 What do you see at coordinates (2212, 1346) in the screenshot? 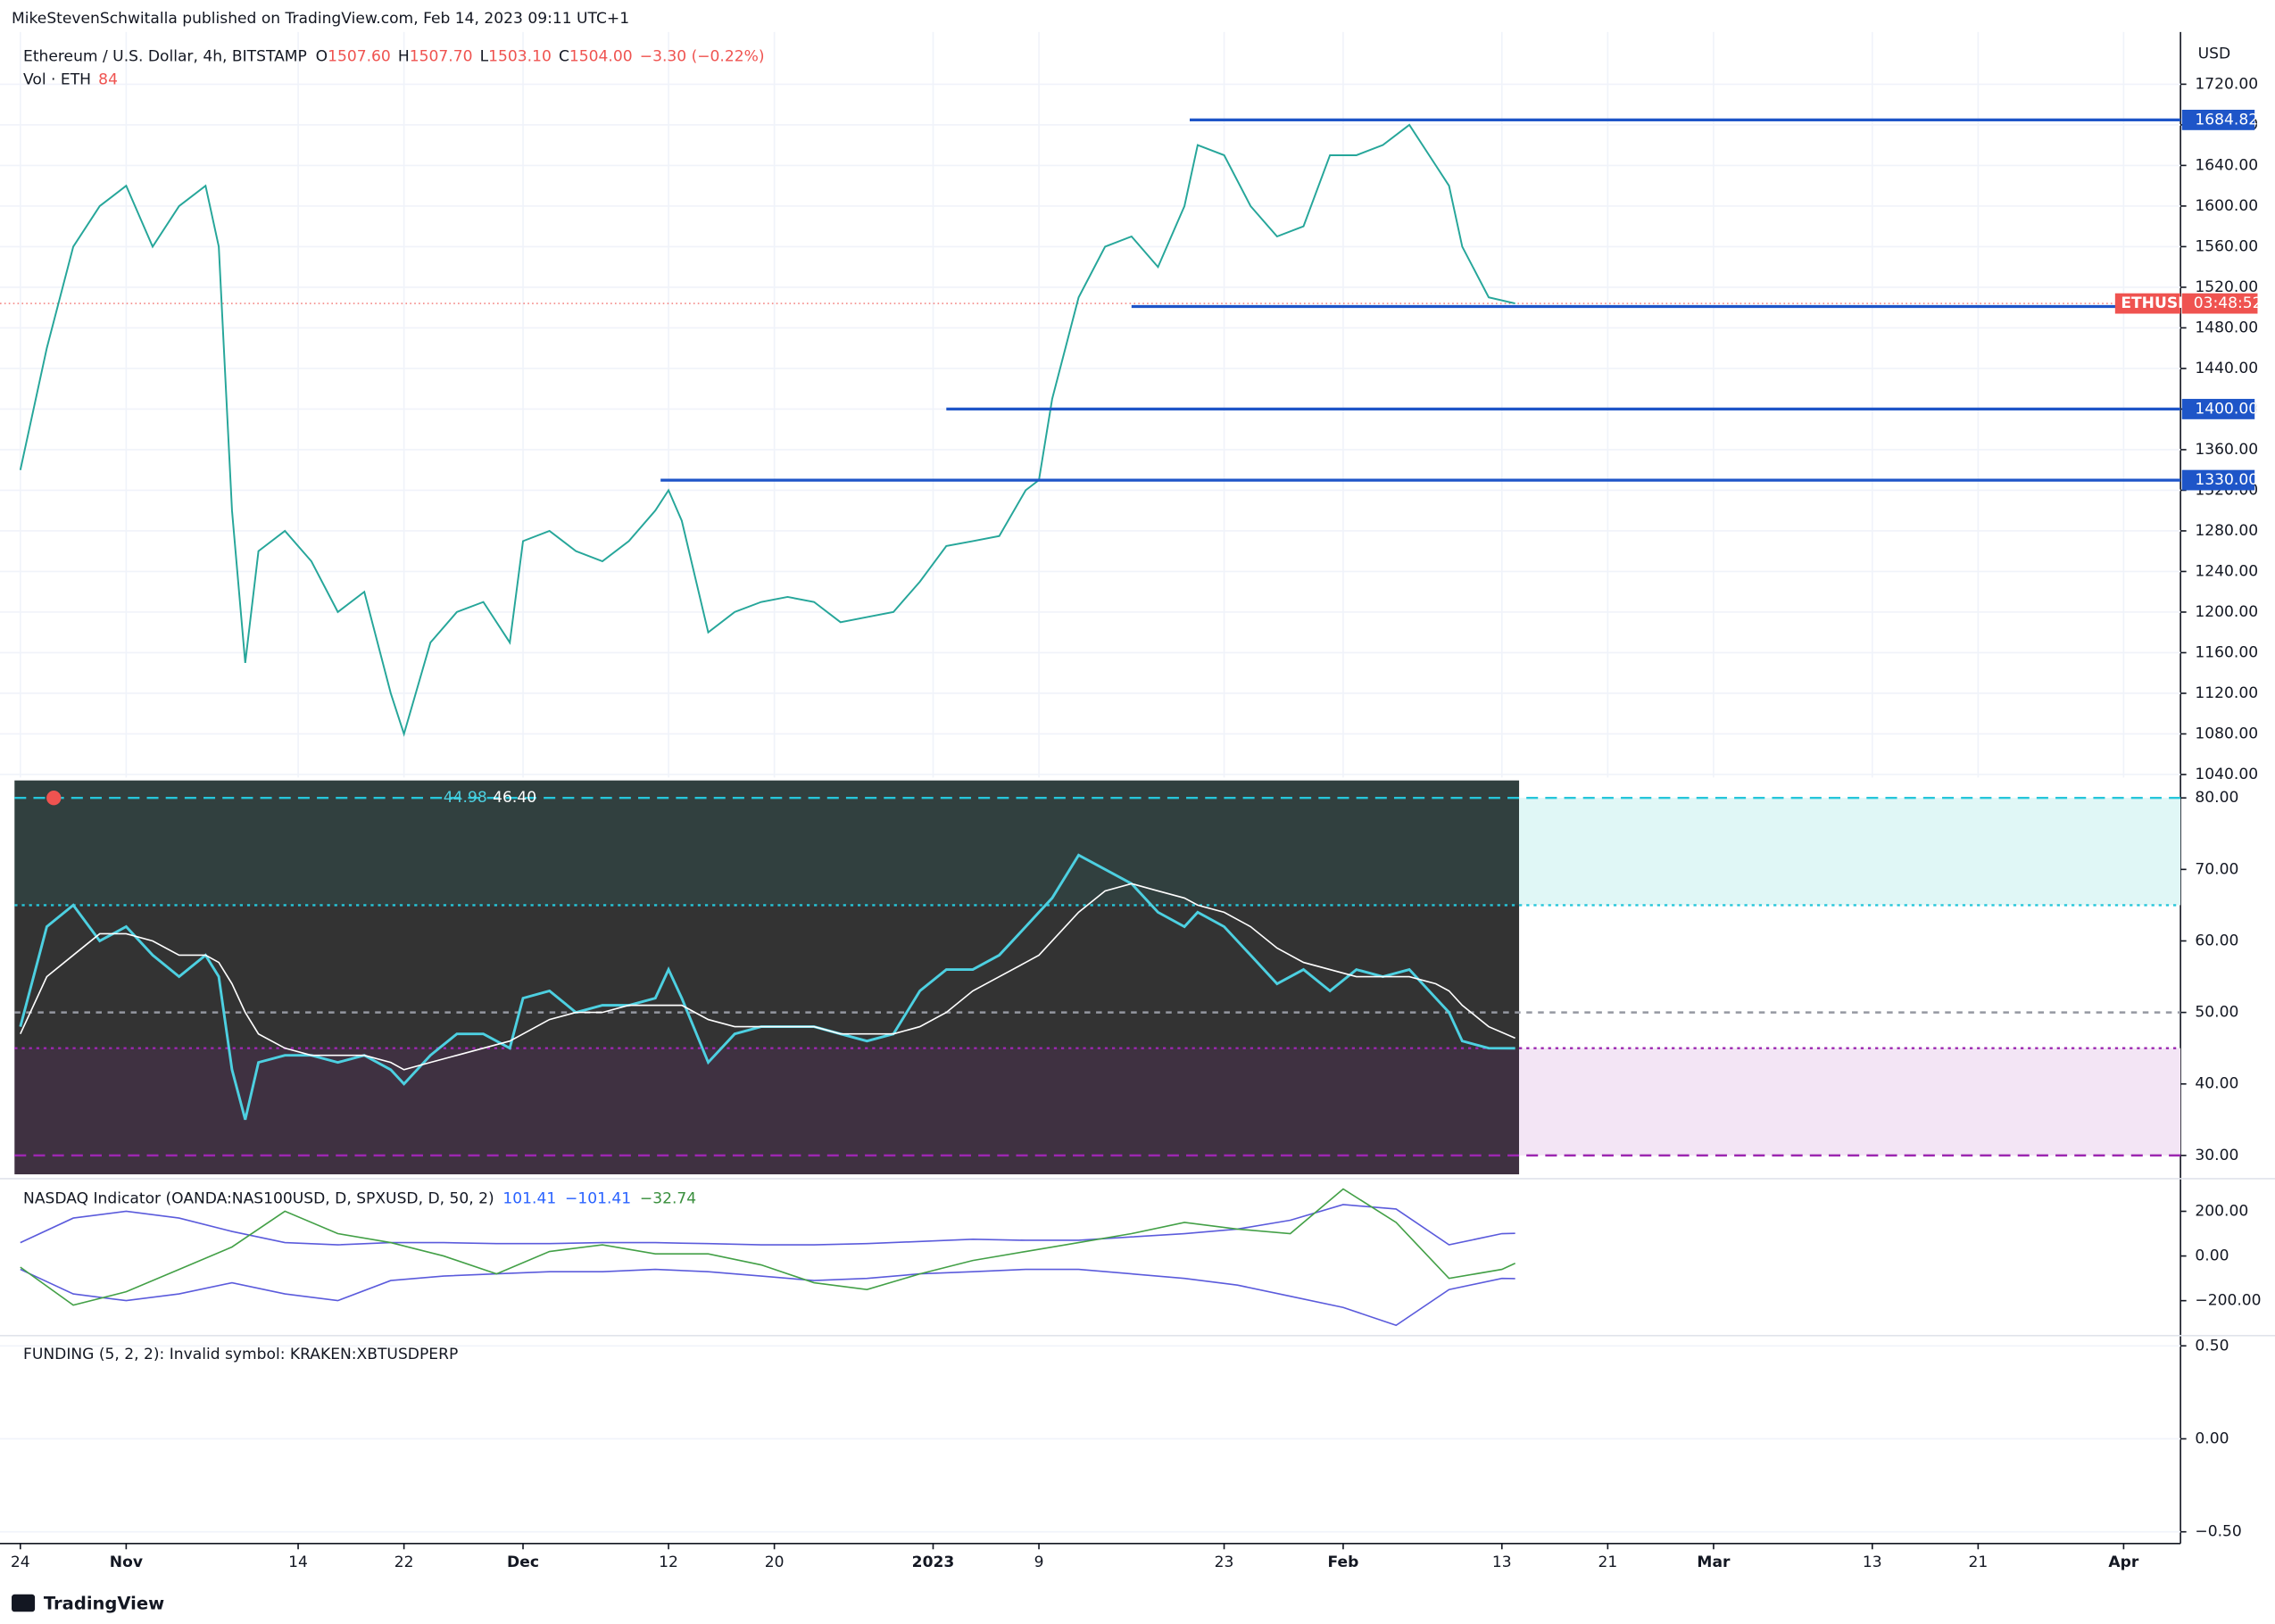
I see `y-tick-label: 0.50` at bounding box center [2212, 1346].